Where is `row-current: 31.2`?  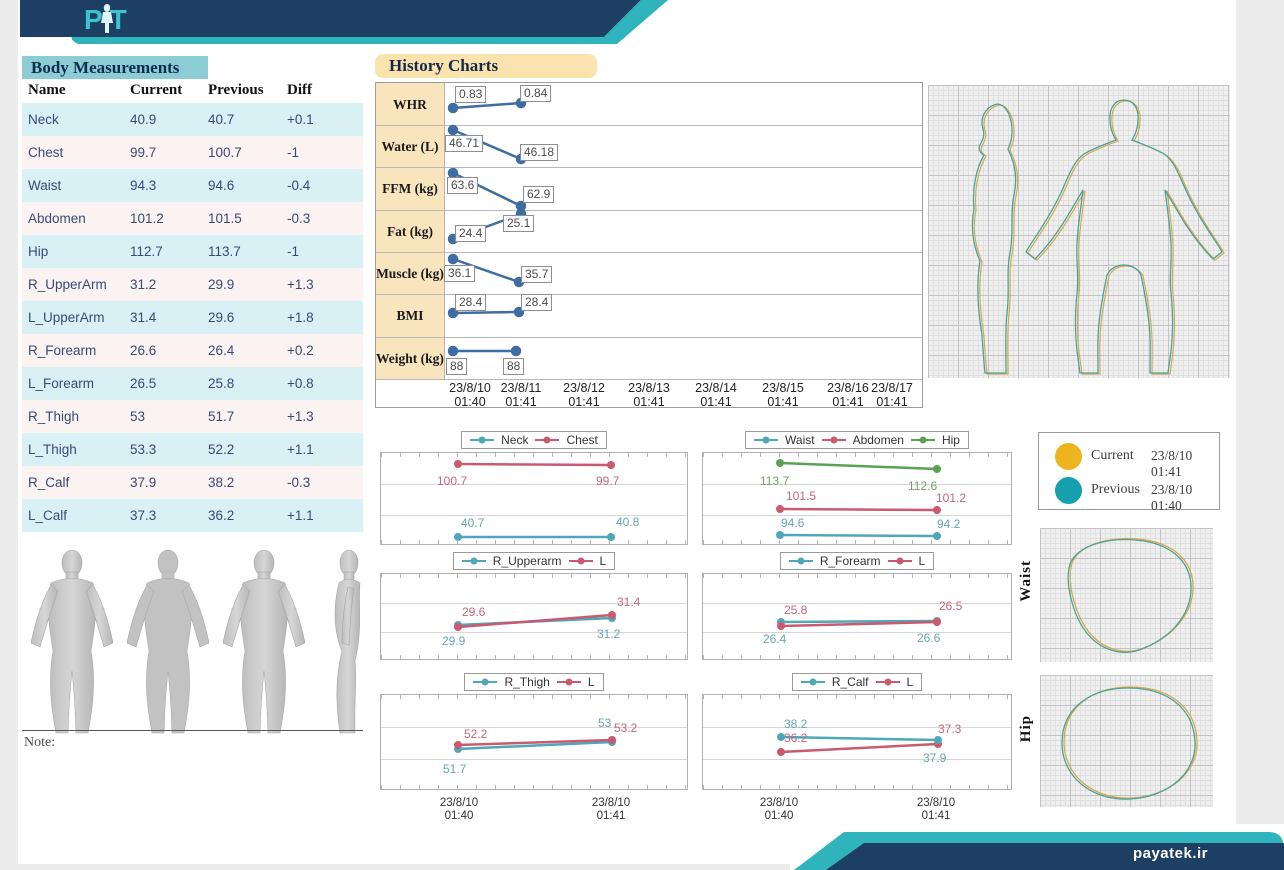
row-current: 31.2 is located at coordinates (143, 284).